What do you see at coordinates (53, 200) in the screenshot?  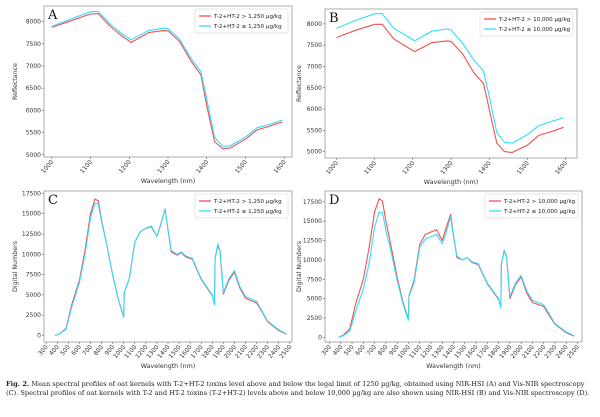 I see `panel-label: C` at bounding box center [53, 200].